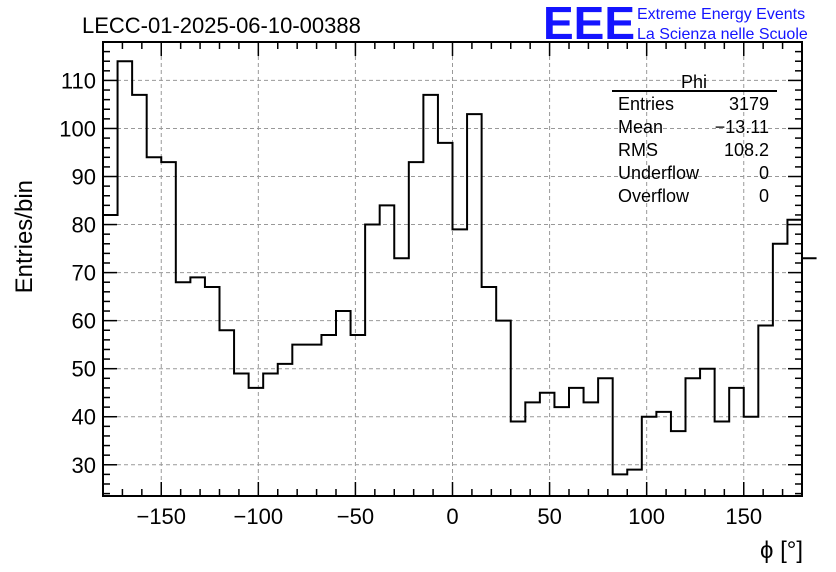  I want to click on stats-row-value: −13.11, so click(742, 127).